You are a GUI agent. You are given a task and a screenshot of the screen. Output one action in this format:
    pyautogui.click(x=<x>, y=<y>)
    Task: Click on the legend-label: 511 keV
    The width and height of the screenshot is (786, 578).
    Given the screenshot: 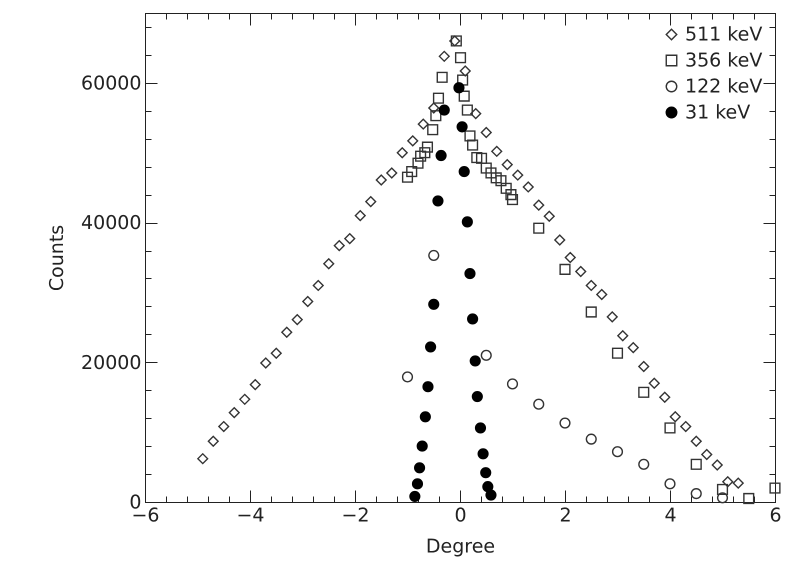 What is the action you would take?
    pyautogui.click(x=723, y=35)
    